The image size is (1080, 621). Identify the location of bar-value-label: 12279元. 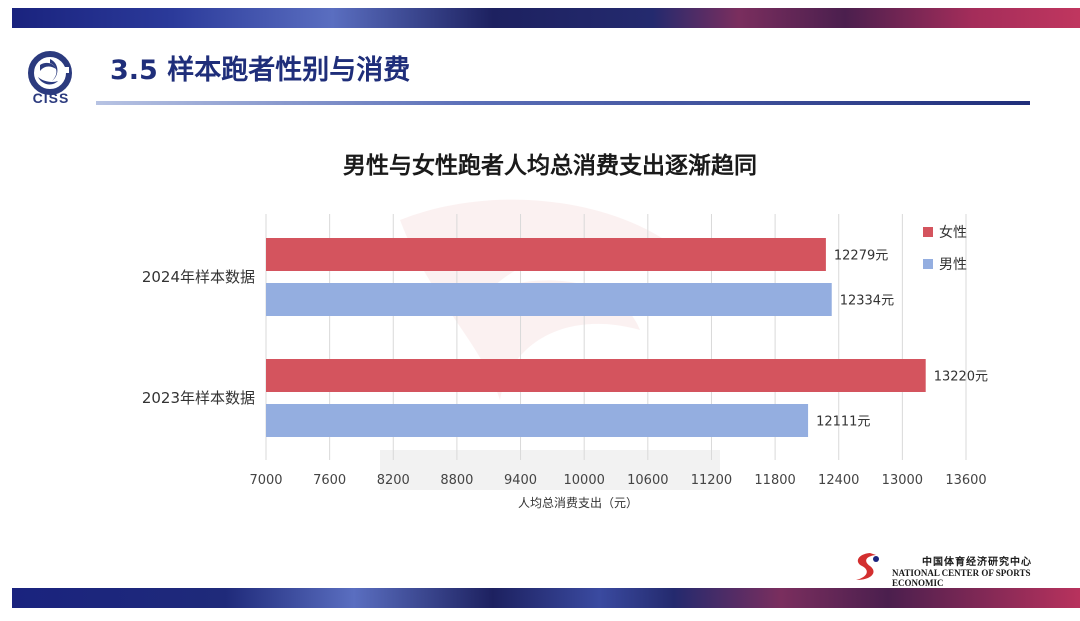
(861, 256).